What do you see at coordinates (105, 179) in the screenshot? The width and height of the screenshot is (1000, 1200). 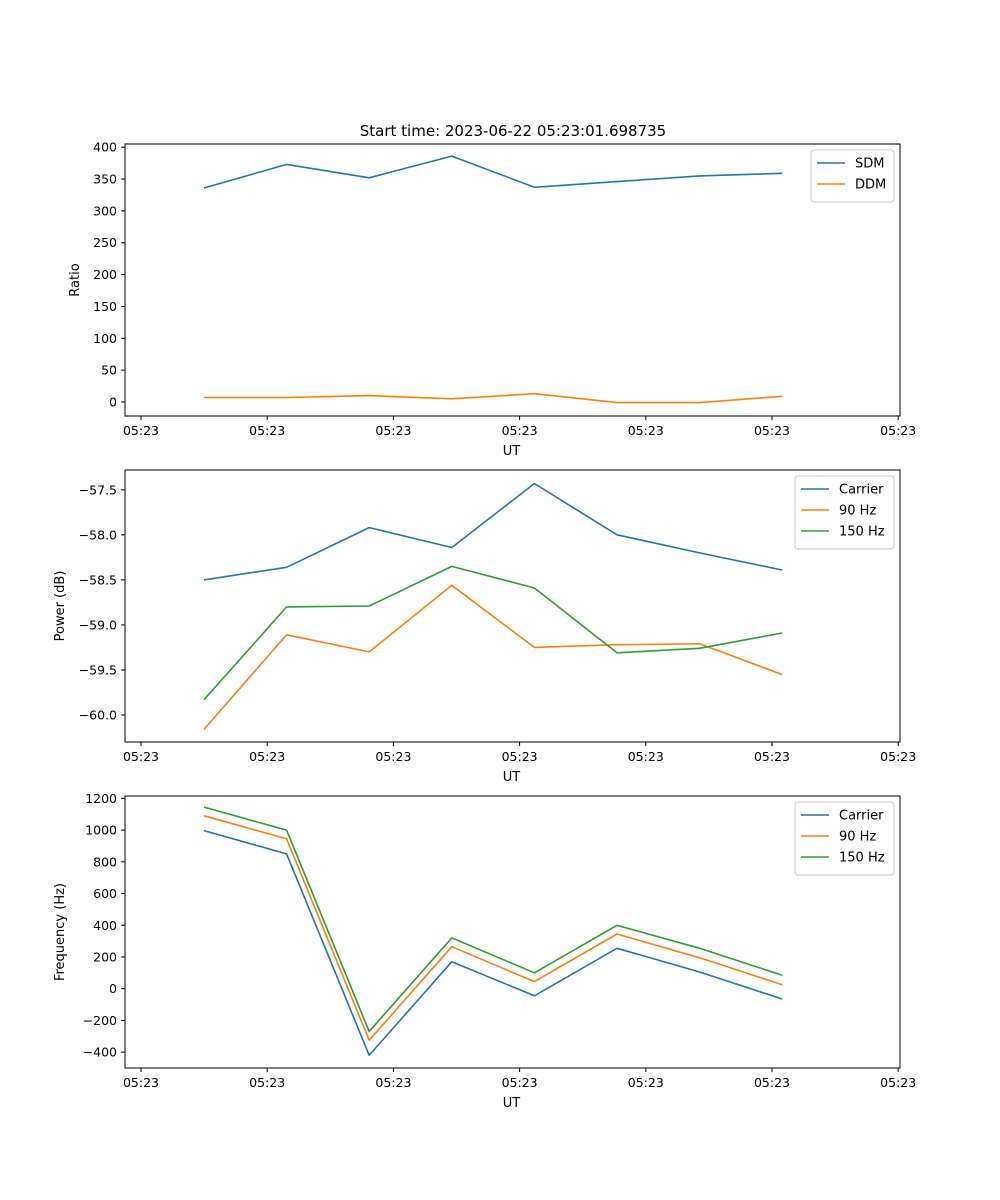 I see `y-tick-label: 350` at bounding box center [105, 179].